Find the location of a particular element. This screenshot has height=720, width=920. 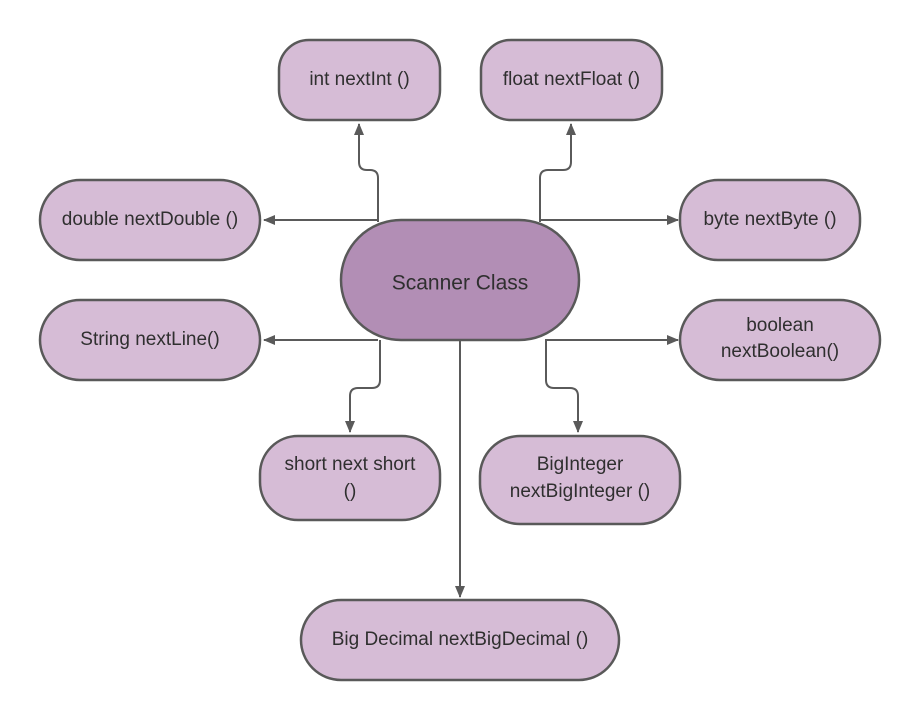

next-double-shape is located at coordinates (150, 220).